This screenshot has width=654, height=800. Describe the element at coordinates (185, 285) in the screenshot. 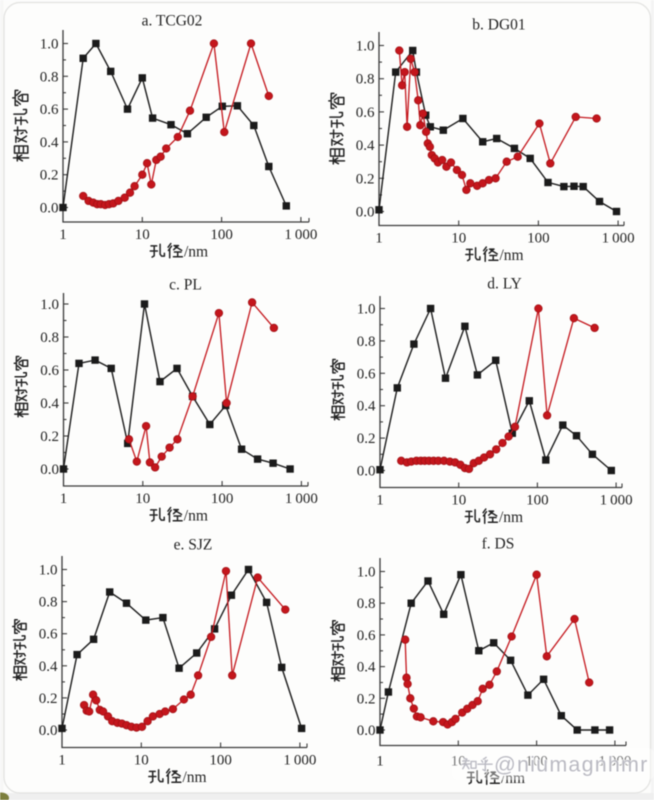

I see `svg-text: c. PL` at that location.